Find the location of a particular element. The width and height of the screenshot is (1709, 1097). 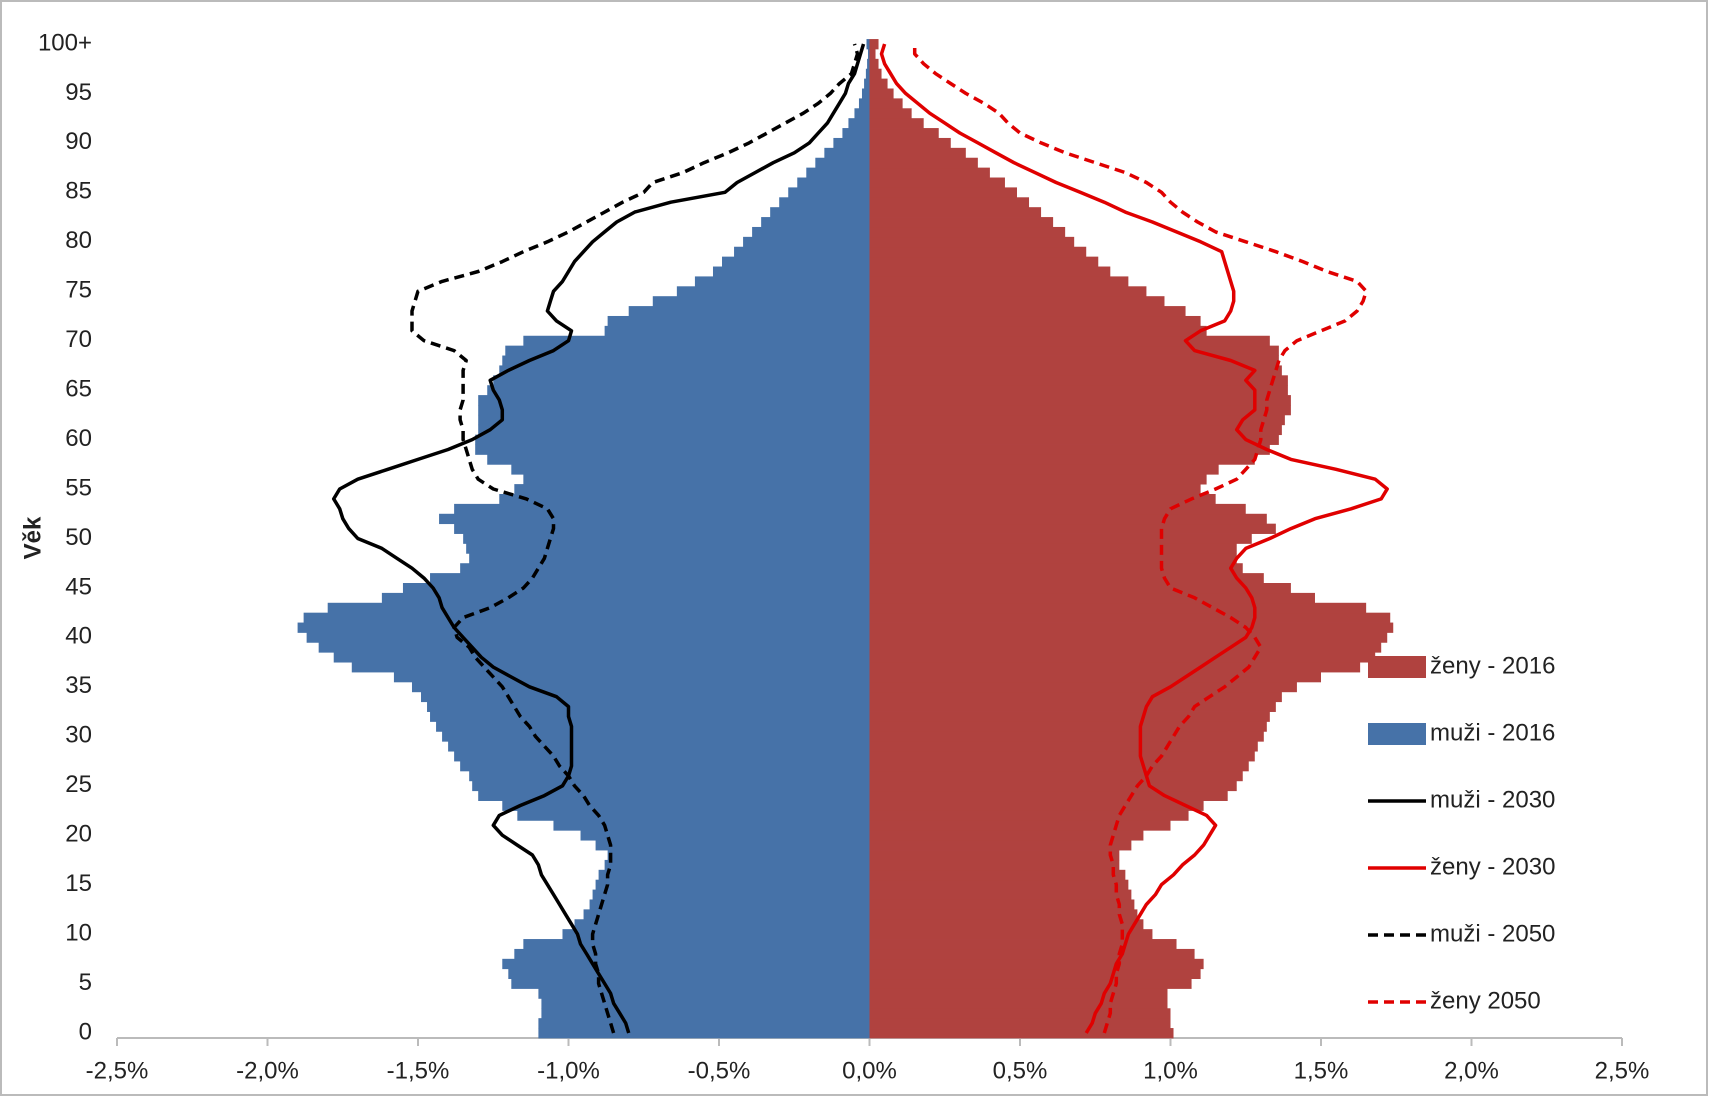

y-tick-label: 70 is located at coordinates (78, 339).